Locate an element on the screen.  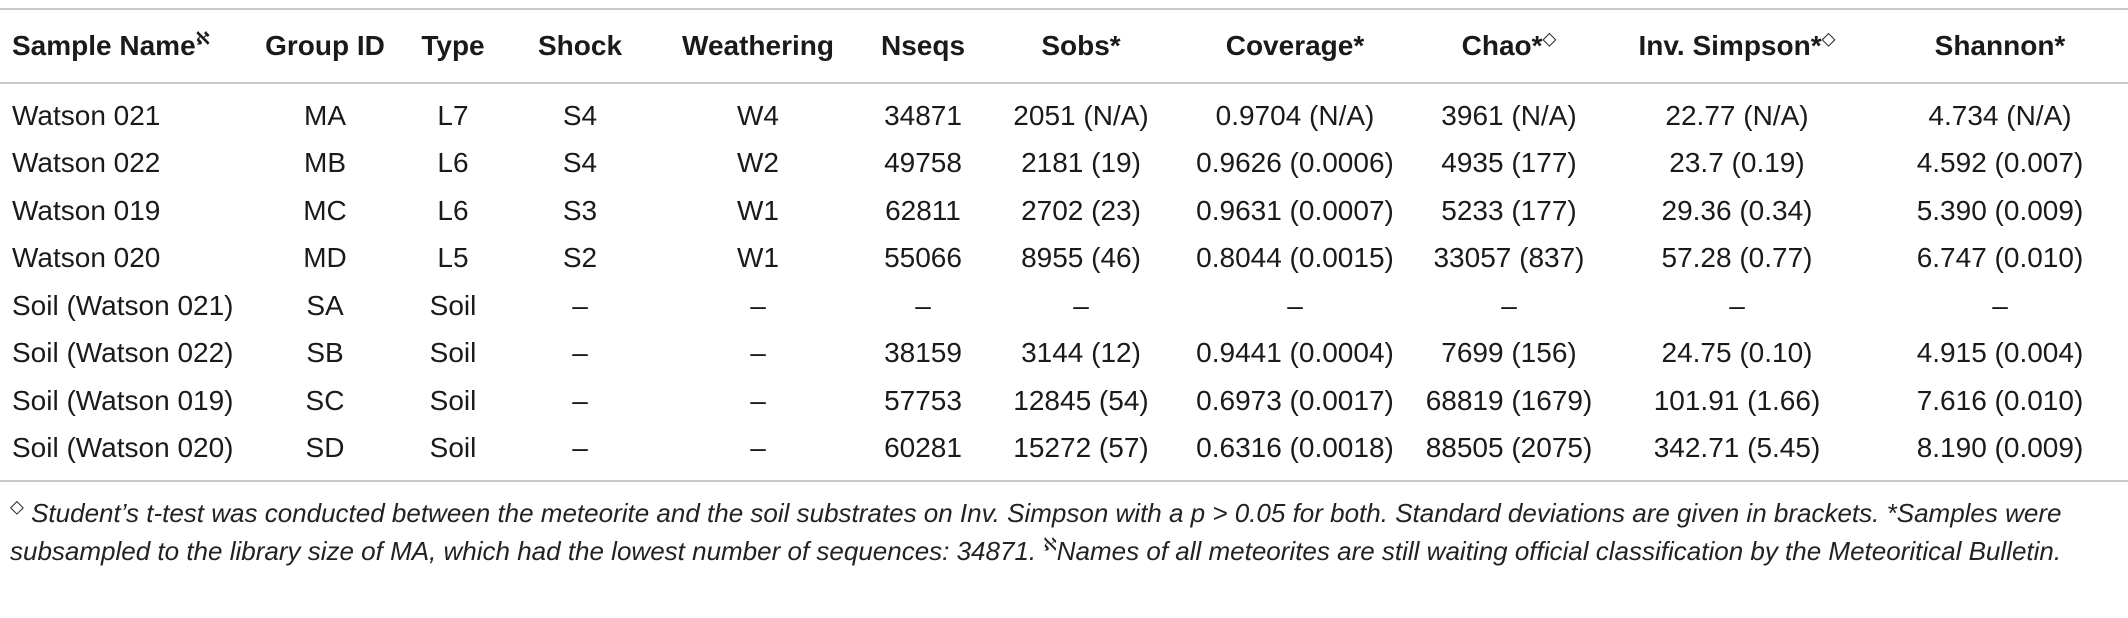
table-cell: 0.8044 (0.0015) is located at coordinates (1295, 258).